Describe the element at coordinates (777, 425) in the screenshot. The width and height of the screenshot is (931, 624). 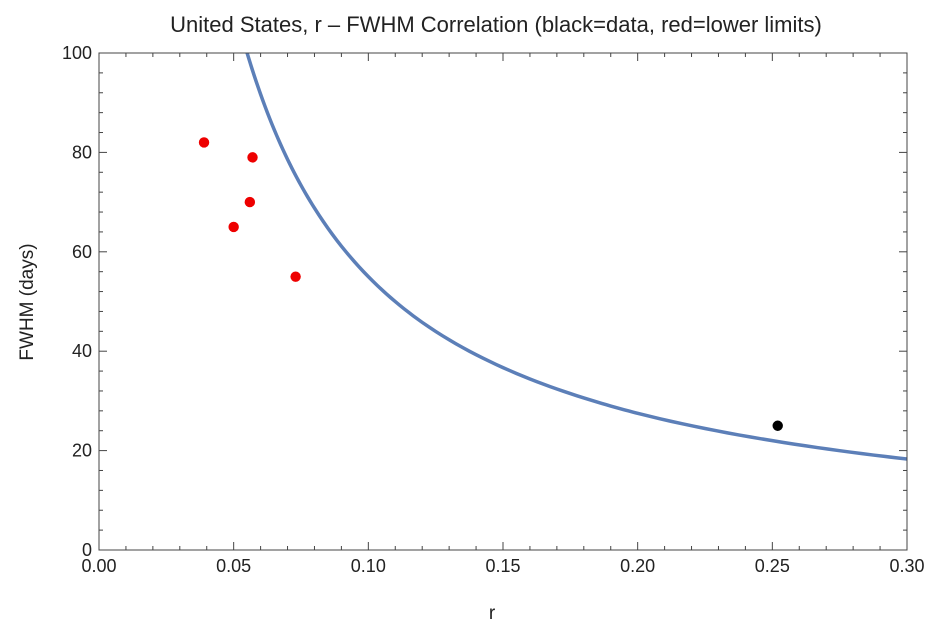
I see `data-point` at that location.